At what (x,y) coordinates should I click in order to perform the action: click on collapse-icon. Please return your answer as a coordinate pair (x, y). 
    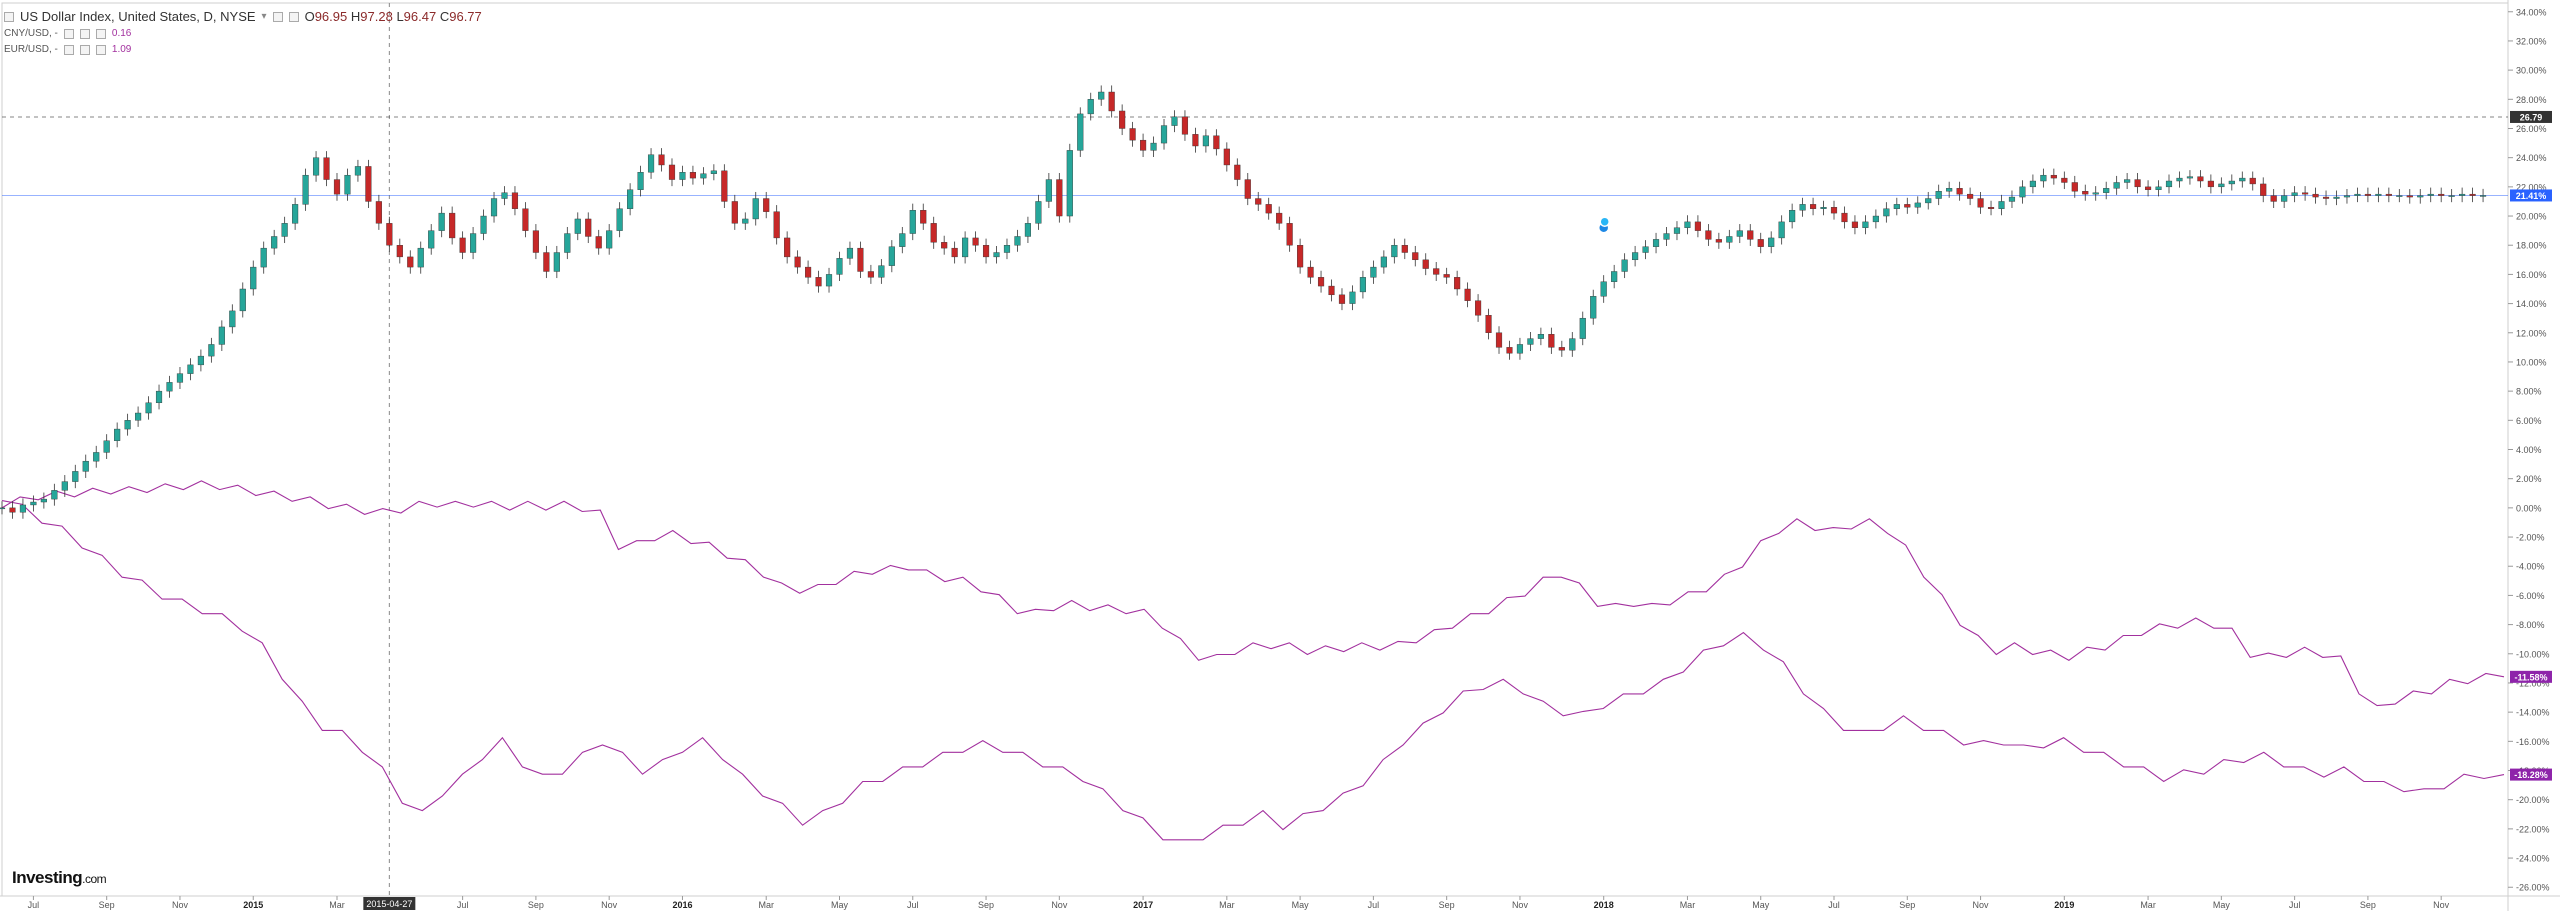
    Looking at the image, I should click on (9, 17).